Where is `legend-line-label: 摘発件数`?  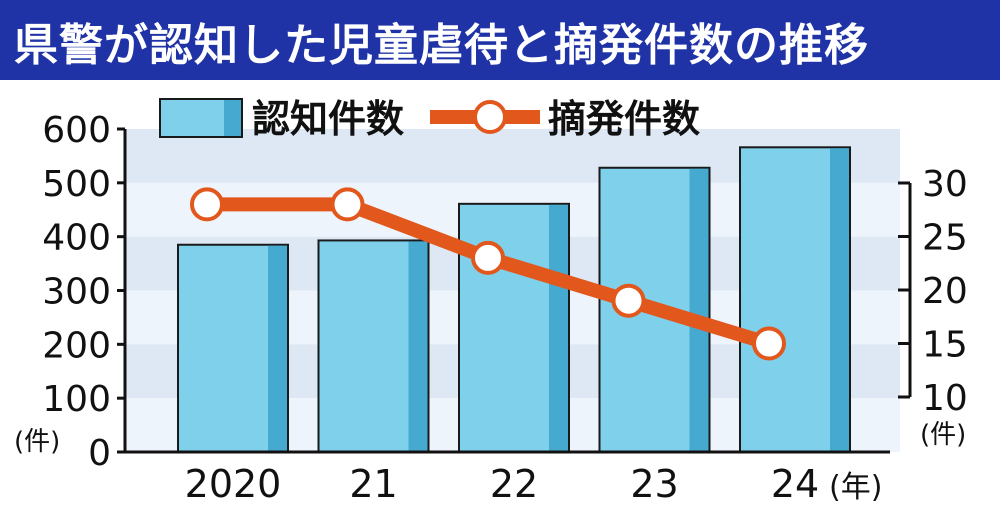 legend-line-label: 摘発件数 is located at coordinates (624, 119).